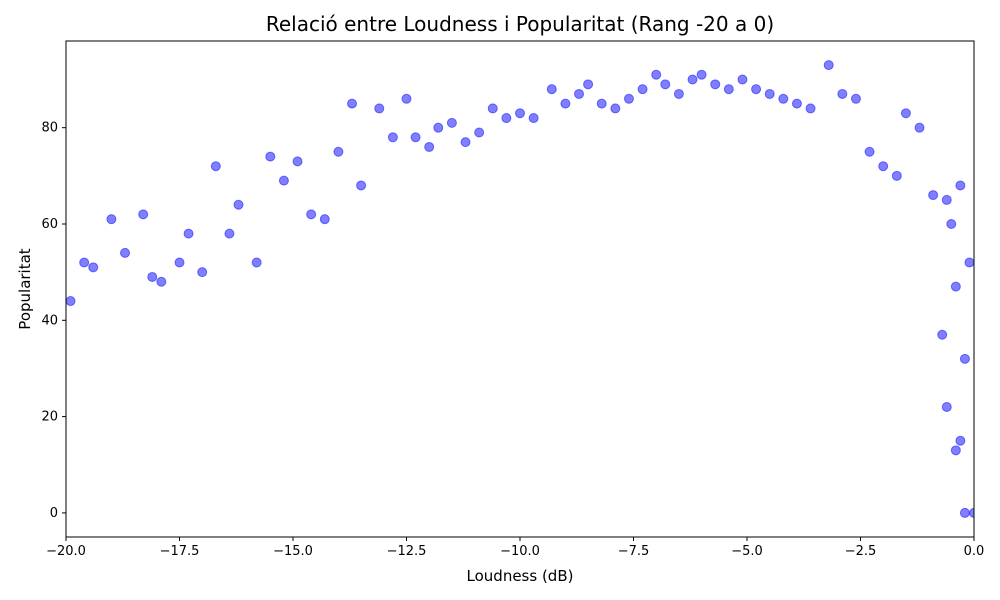  I want to click on x-tick-label: −17.5, so click(180, 551).